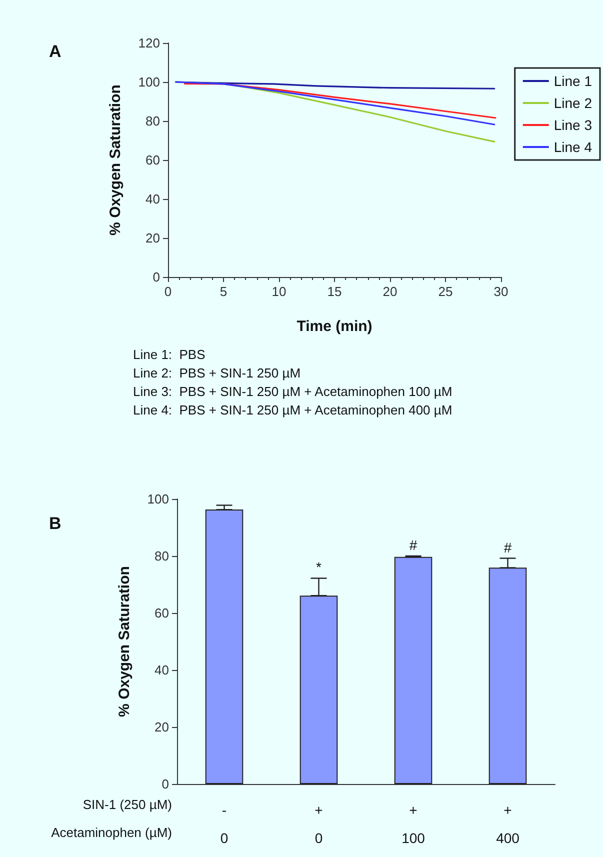 The image size is (603, 857). What do you see at coordinates (111, 832) in the screenshot?
I see `text: Acetaminophen (µM)` at bounding box center [111, 832].